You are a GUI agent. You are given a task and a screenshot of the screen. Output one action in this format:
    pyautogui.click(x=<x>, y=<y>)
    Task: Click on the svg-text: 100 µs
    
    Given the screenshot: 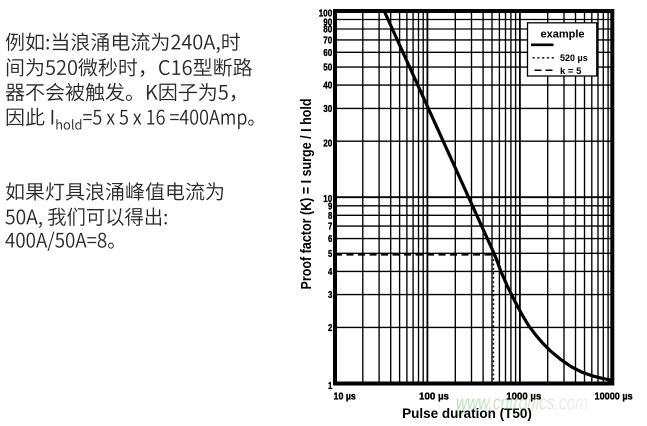 What is the action you would take?
    pyautogui.click(x=434, y=396)
    